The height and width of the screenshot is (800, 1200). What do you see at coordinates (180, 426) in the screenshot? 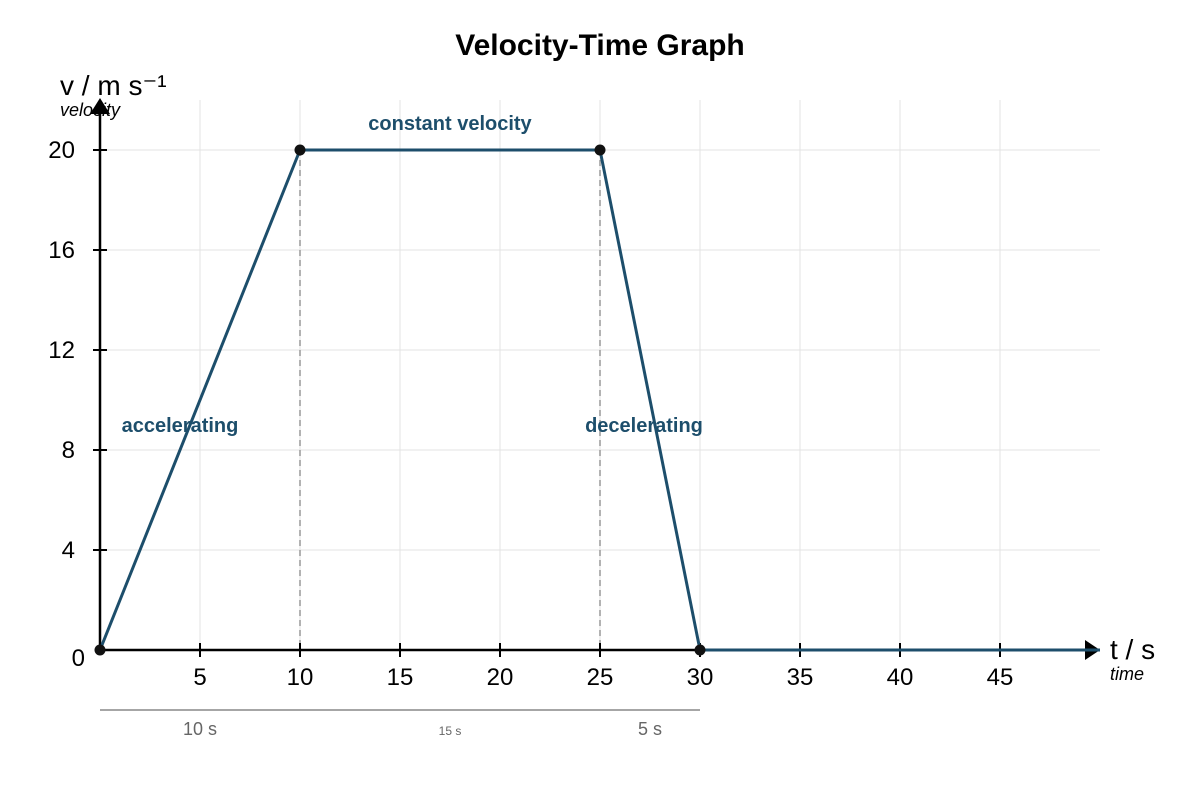
I see `phase-annotation: accelerating` at bounding box center [180, 426].